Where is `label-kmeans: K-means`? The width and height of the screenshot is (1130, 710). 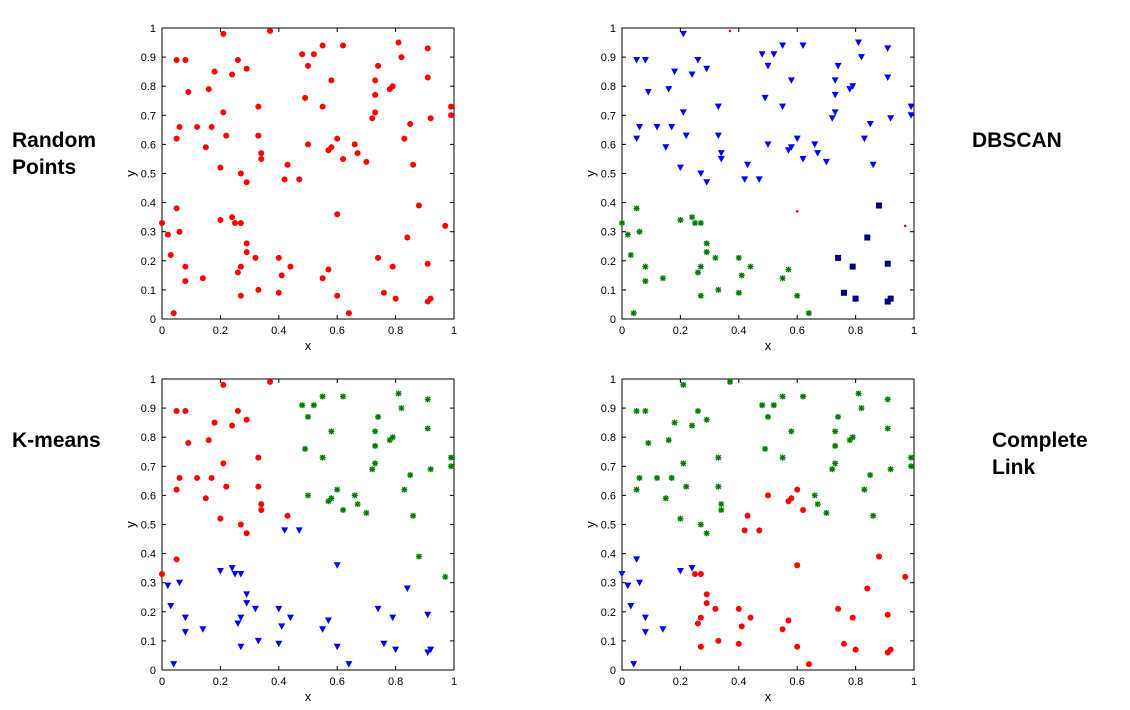
label-kmeans: K-means is located at coordinates (72, 440).